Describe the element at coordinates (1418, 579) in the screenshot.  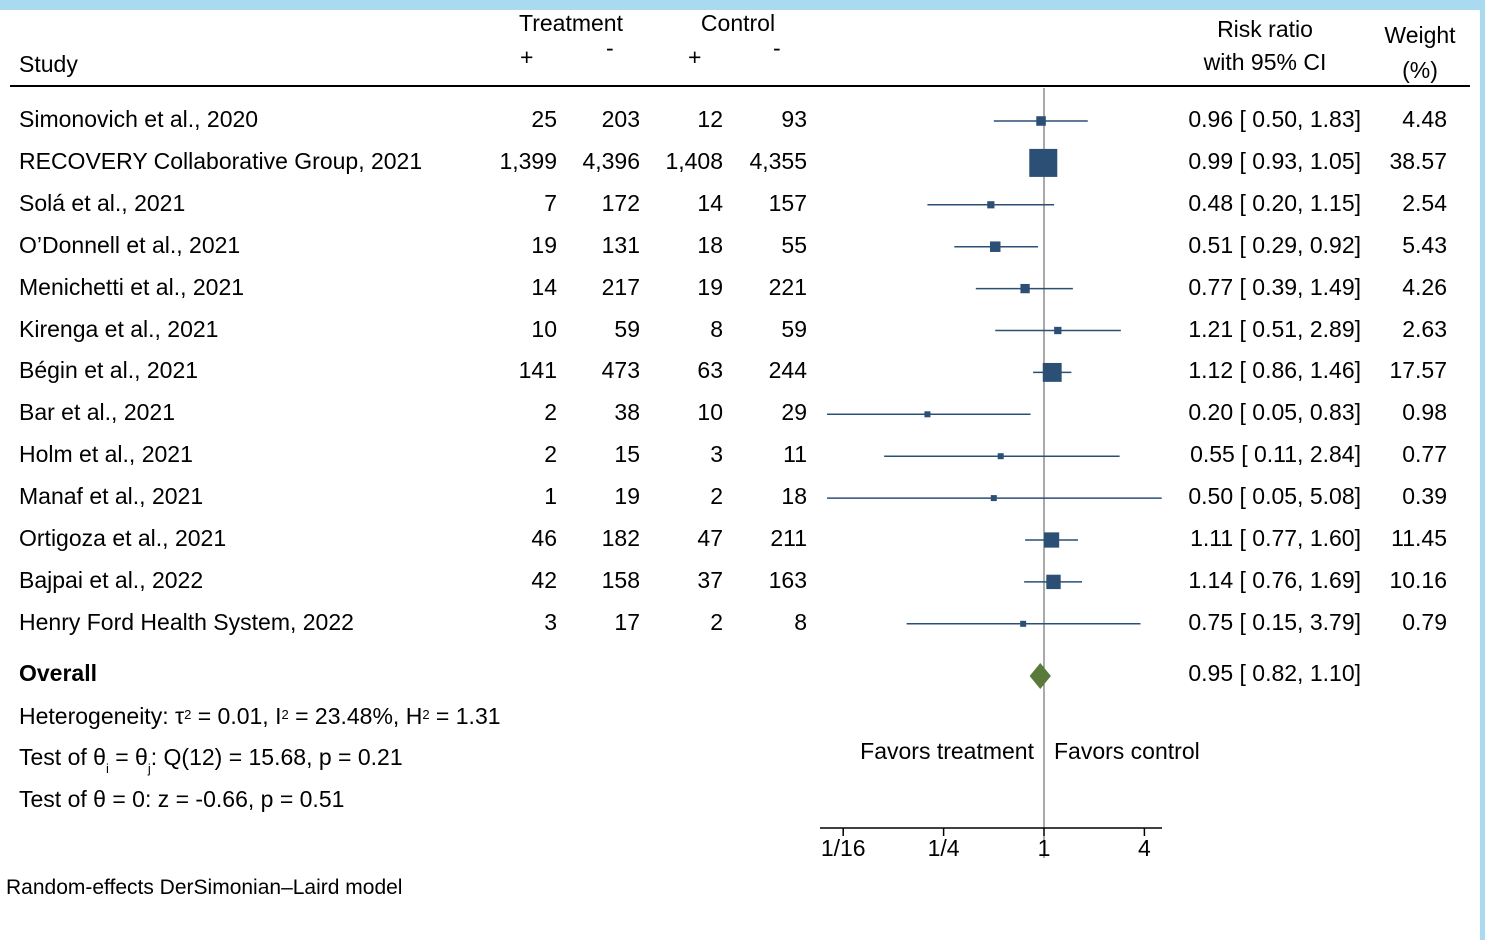
I see `cell-weight: 10.16` at that location.